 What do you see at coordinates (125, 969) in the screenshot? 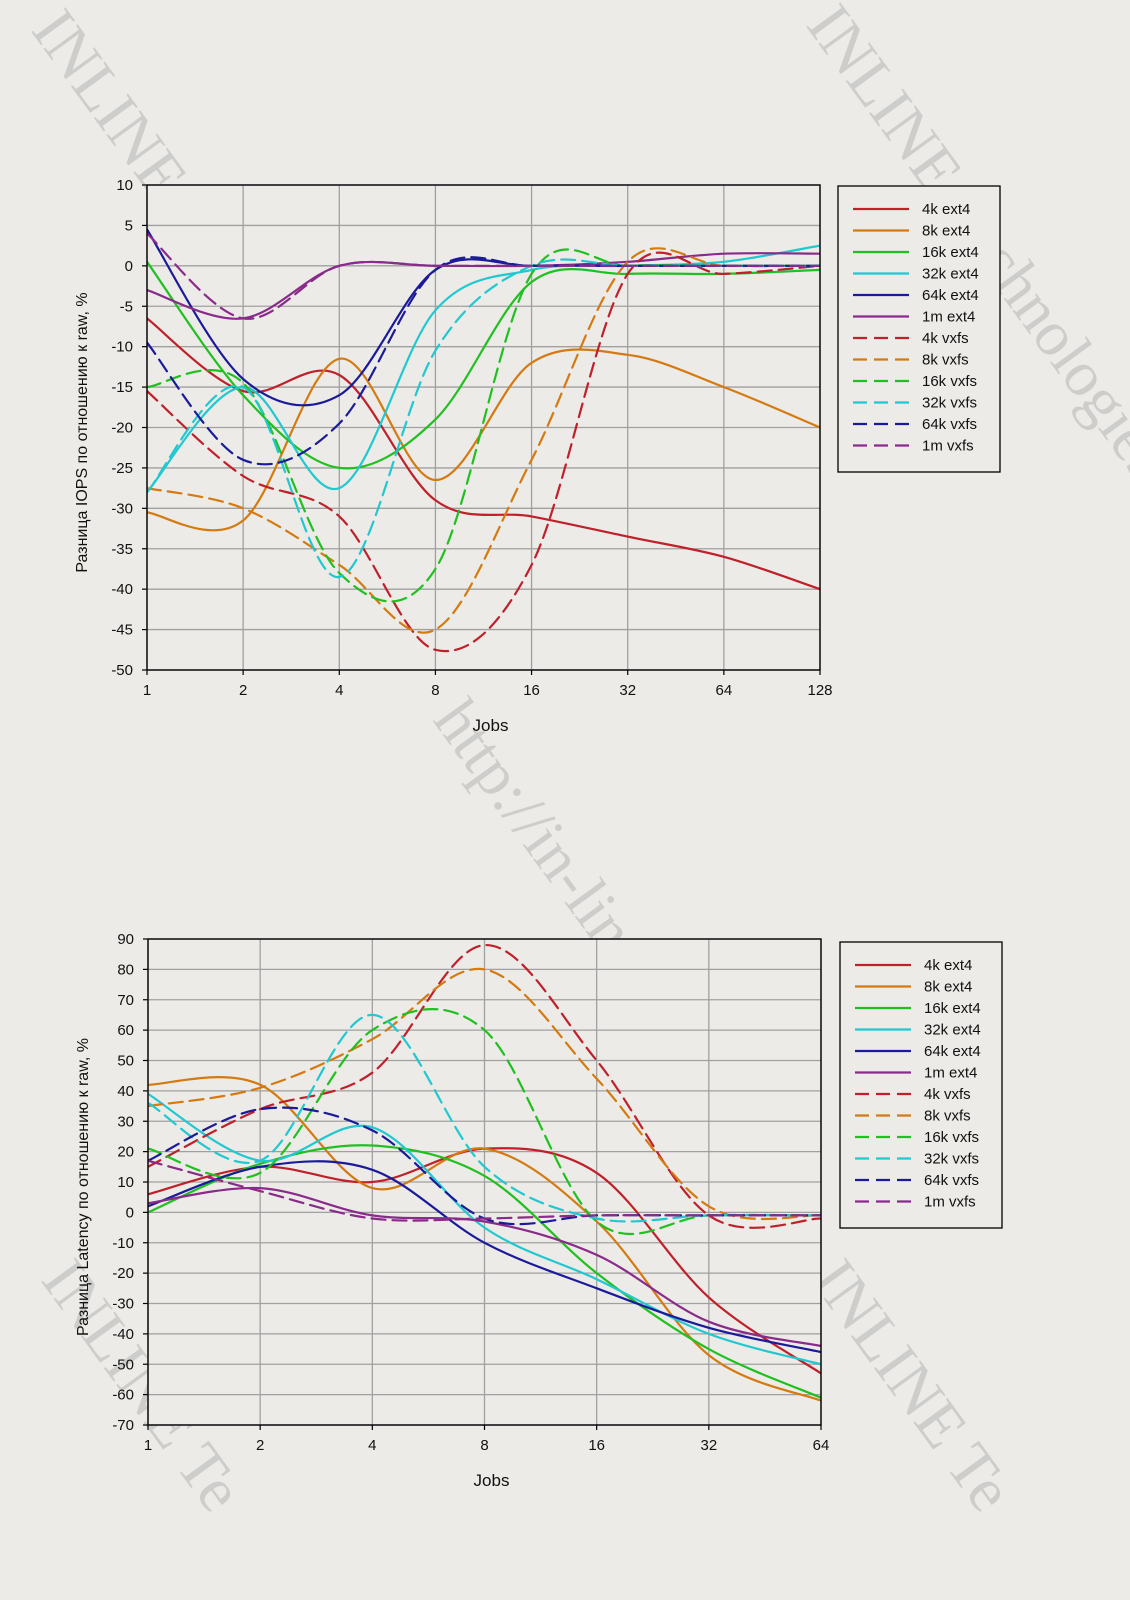
I see `y-tick-label: 80` at bounding box center [125, 969].